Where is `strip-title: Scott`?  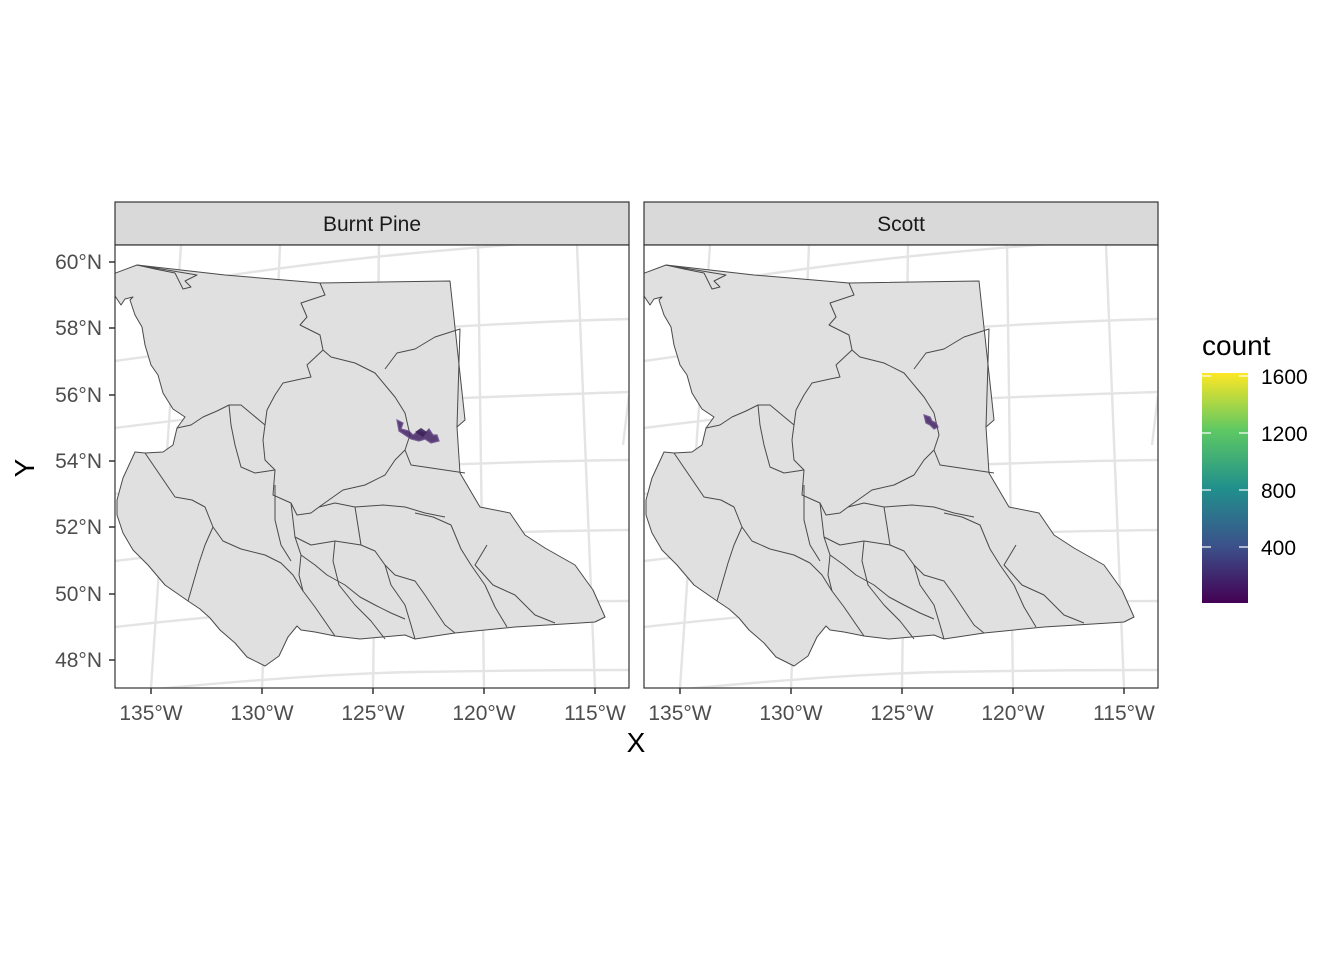
strip-title: Scott is located at coordinates (901, 224).